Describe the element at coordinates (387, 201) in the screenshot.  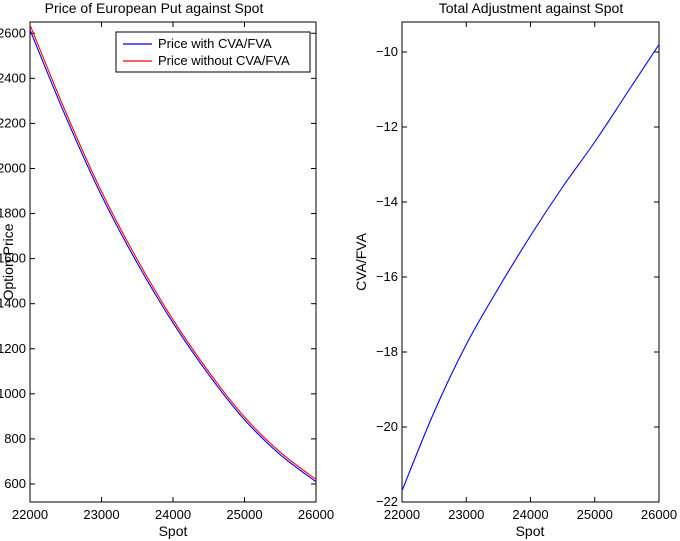
I see `y-tick-label: −14` at that location.